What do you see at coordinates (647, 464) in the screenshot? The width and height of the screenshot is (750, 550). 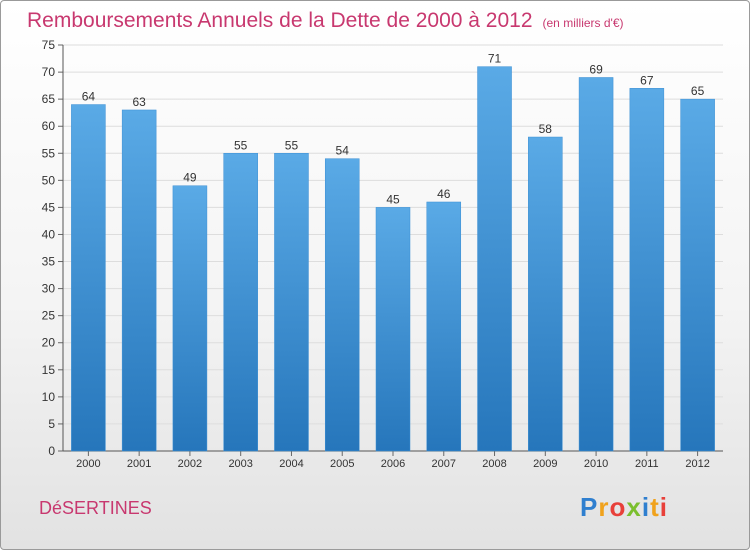 I see `x-tick-label: 2011` at bounding box center [647, 464].